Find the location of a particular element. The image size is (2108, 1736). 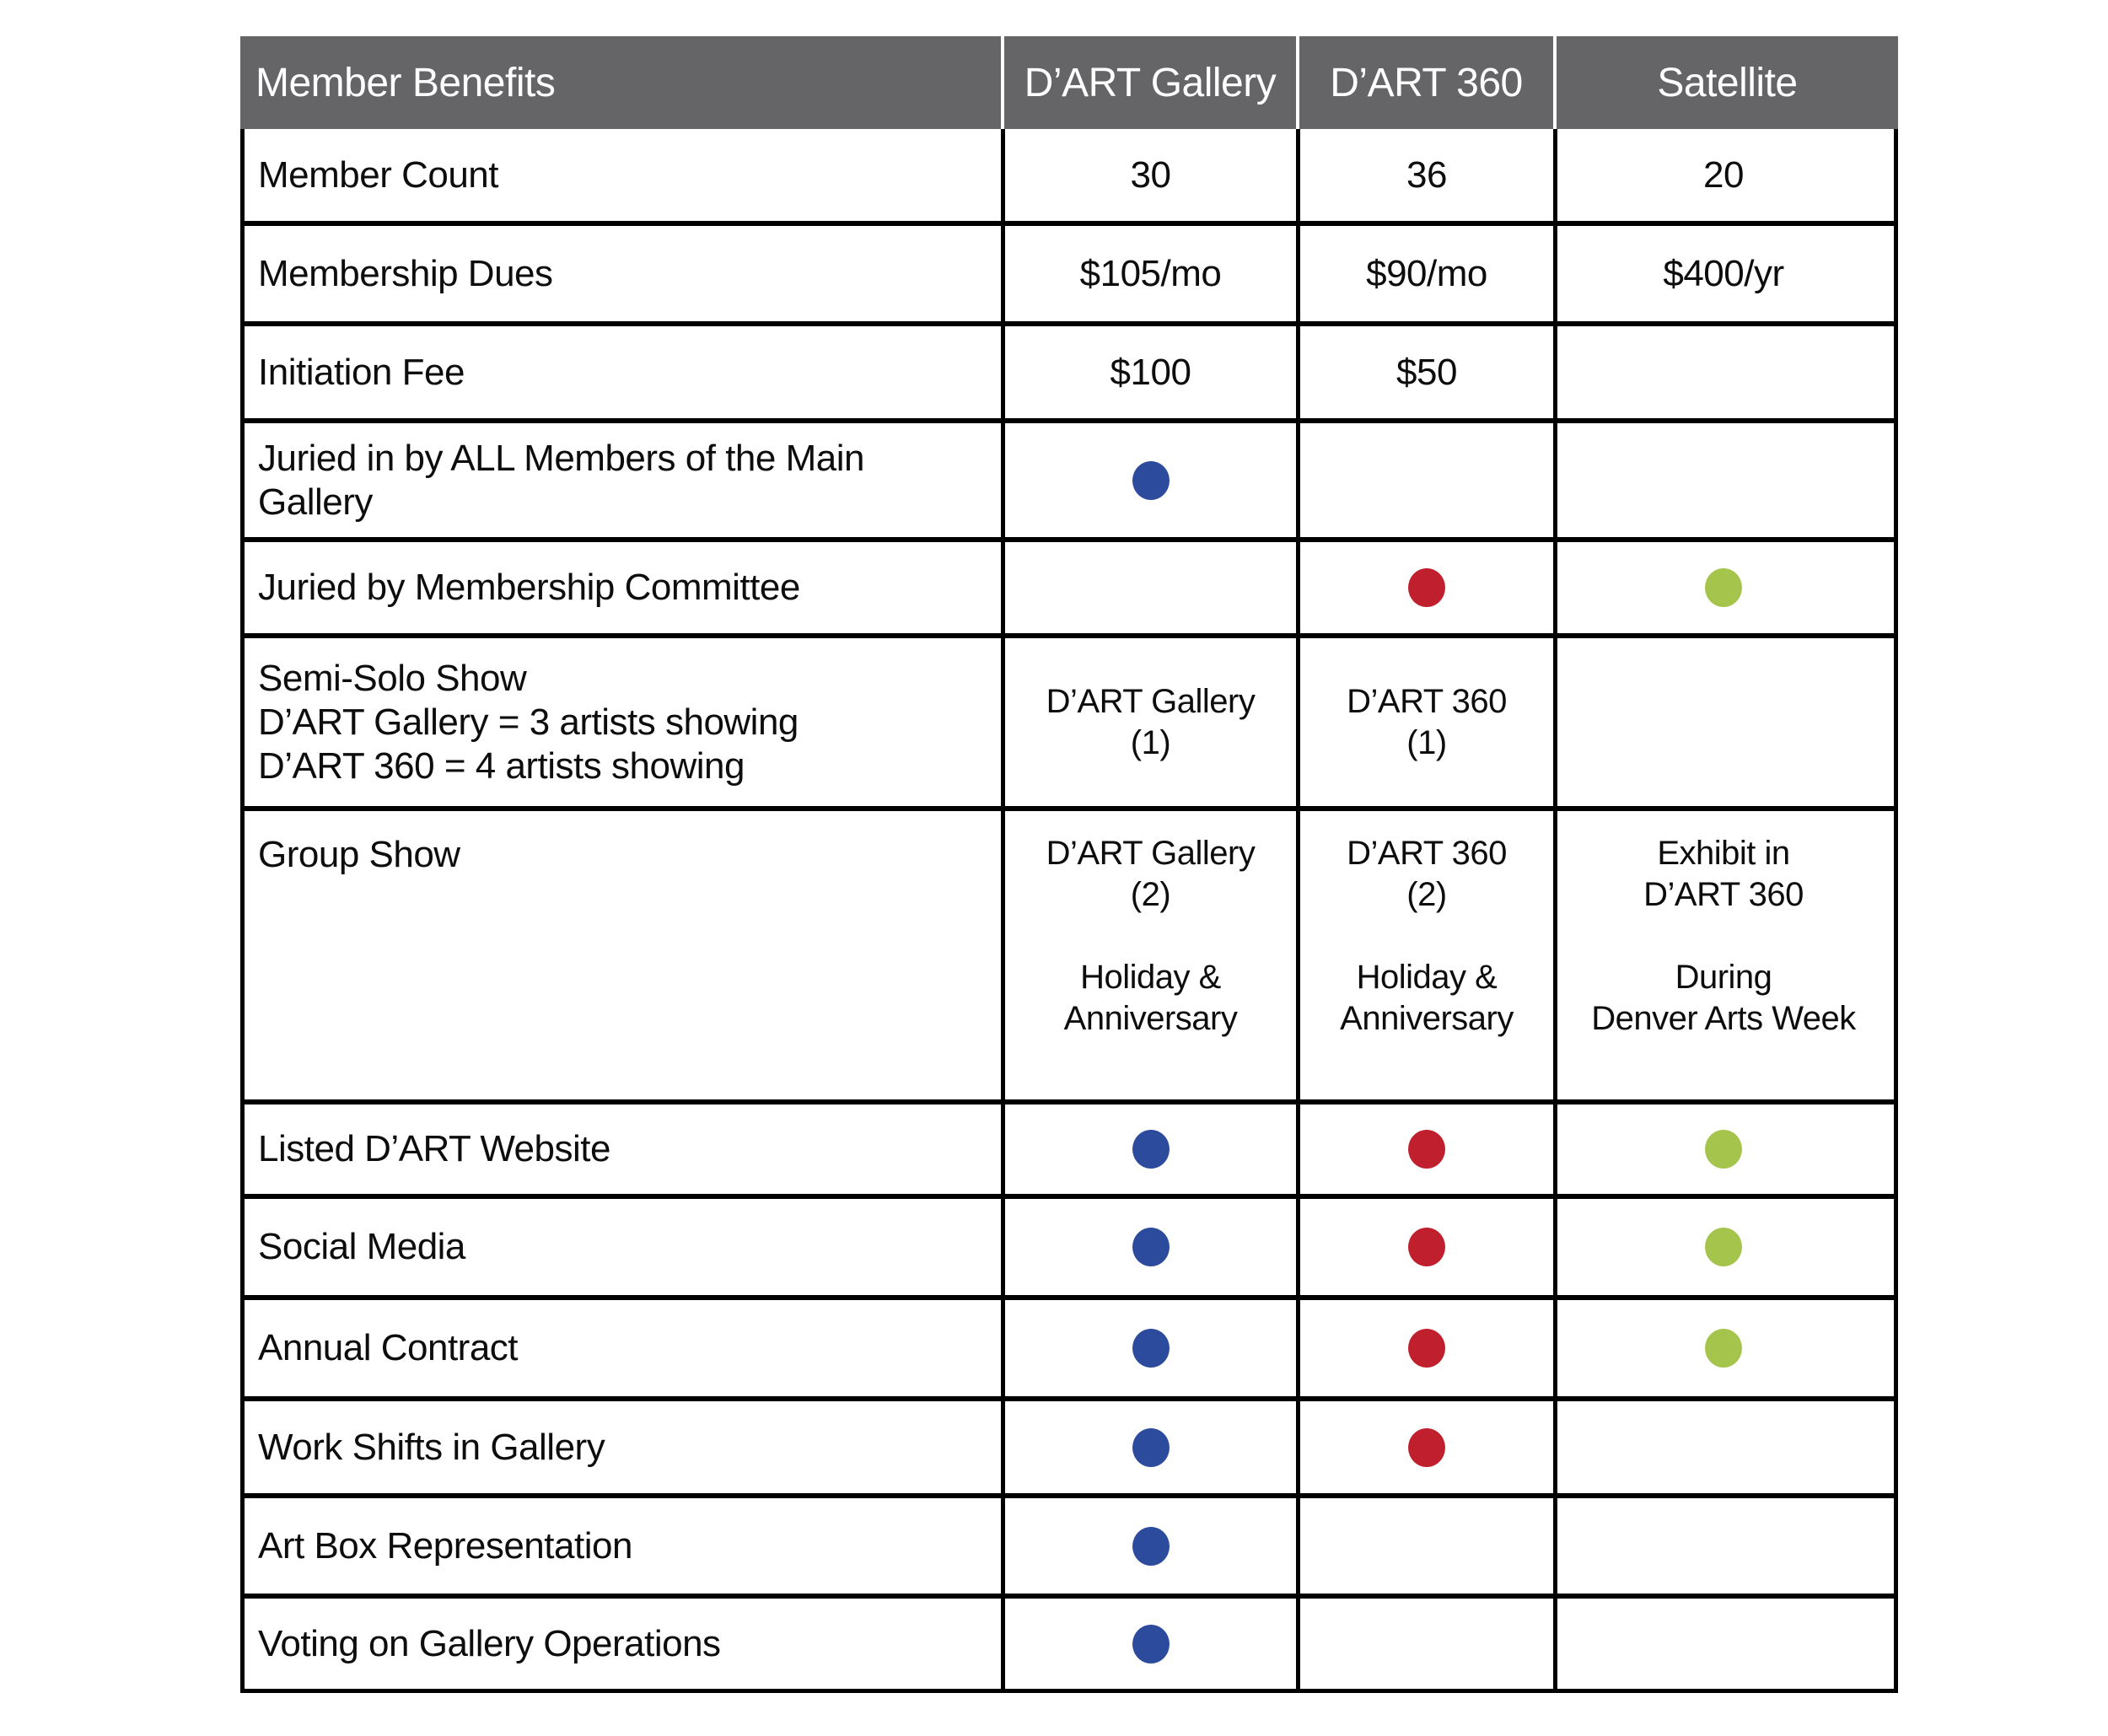

cell-line: Work Shifts in Gallery is located at coordinates (431, 1447).